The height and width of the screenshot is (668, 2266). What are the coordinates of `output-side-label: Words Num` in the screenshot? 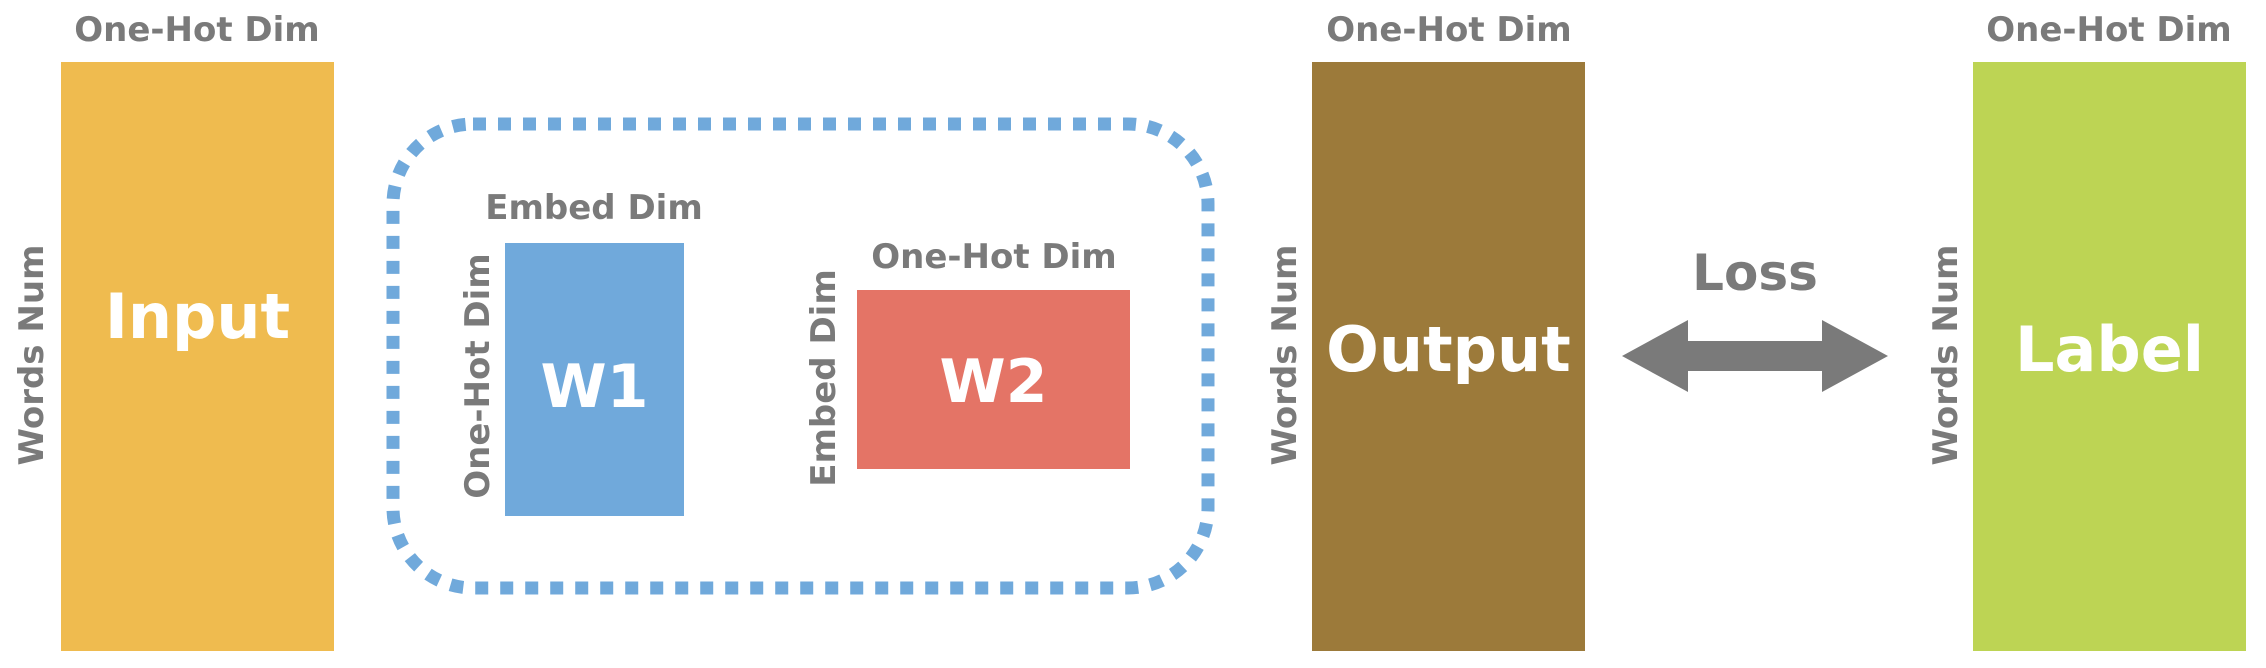 It's located at (1285, 355).